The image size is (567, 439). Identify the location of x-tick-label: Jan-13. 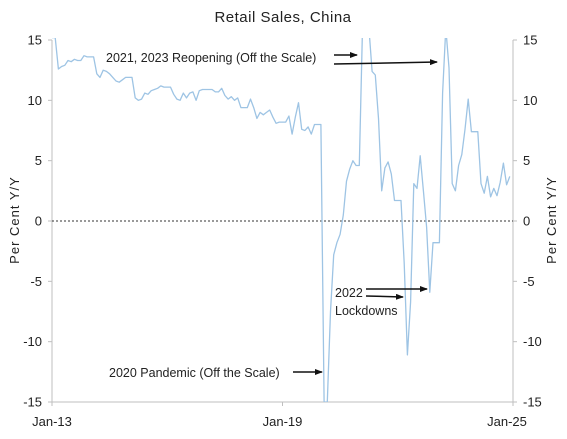
(52, 421).